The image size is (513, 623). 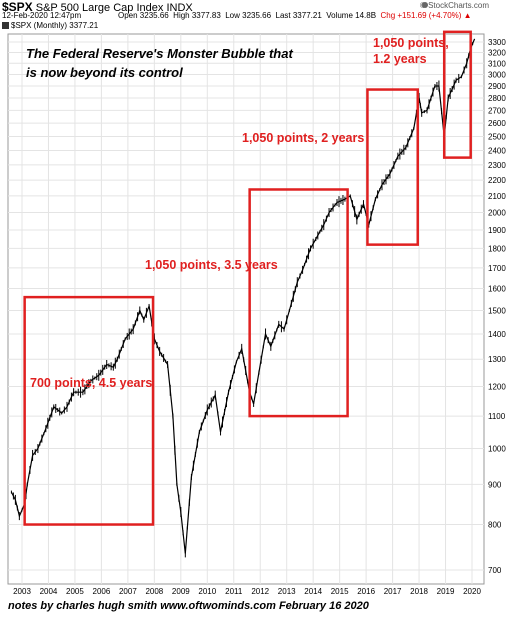 I want to click on annotation-3: 1,050 points, 2 years, so click(x=303, y=138).